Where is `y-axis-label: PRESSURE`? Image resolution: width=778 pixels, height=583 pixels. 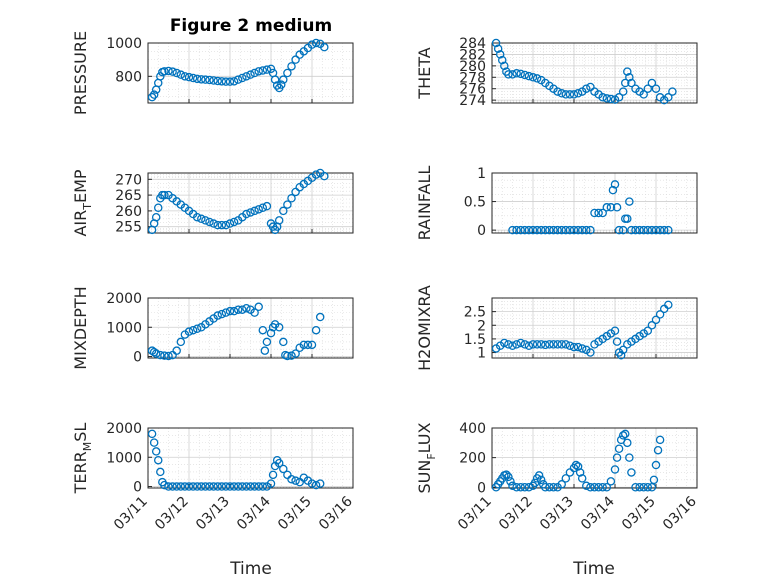
y-axis-label: PRESSURE is located at coordinates (80, 73).